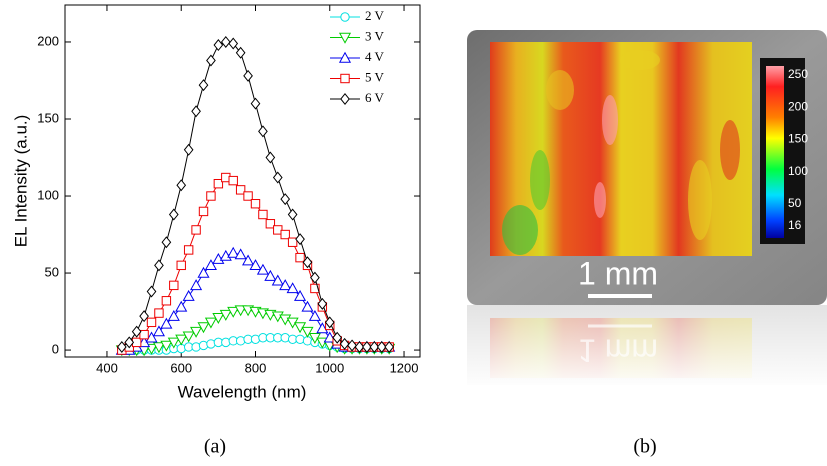  Describe the element at coordinates (404, 367) in the screenshot. I see `x-tick-label: 1200` at that location.